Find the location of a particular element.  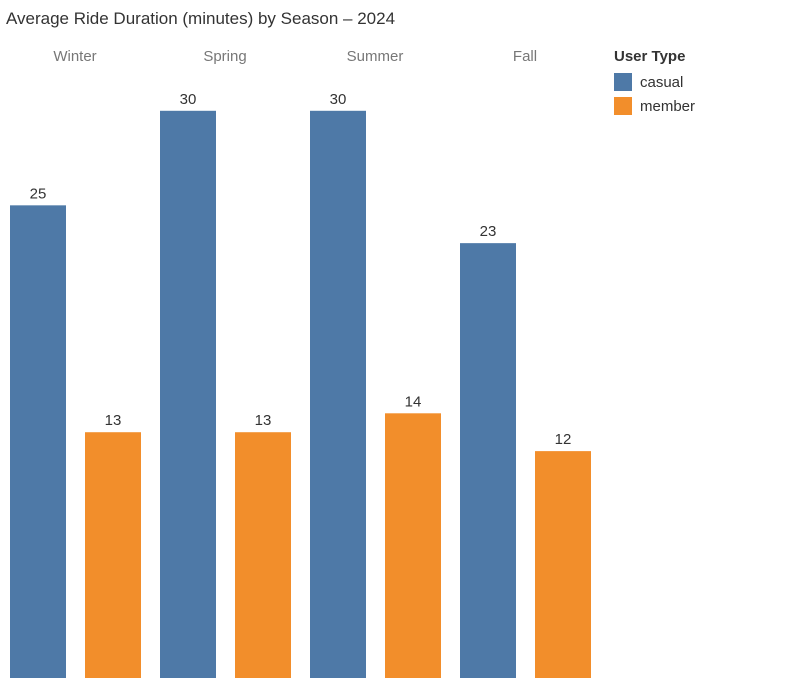

legend-item-member: member is located at coordinates (654, 106).